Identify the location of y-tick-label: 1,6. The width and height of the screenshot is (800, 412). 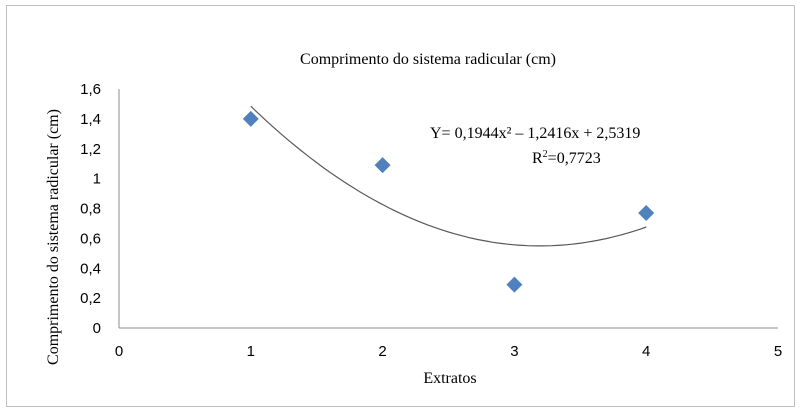
(90, 89).